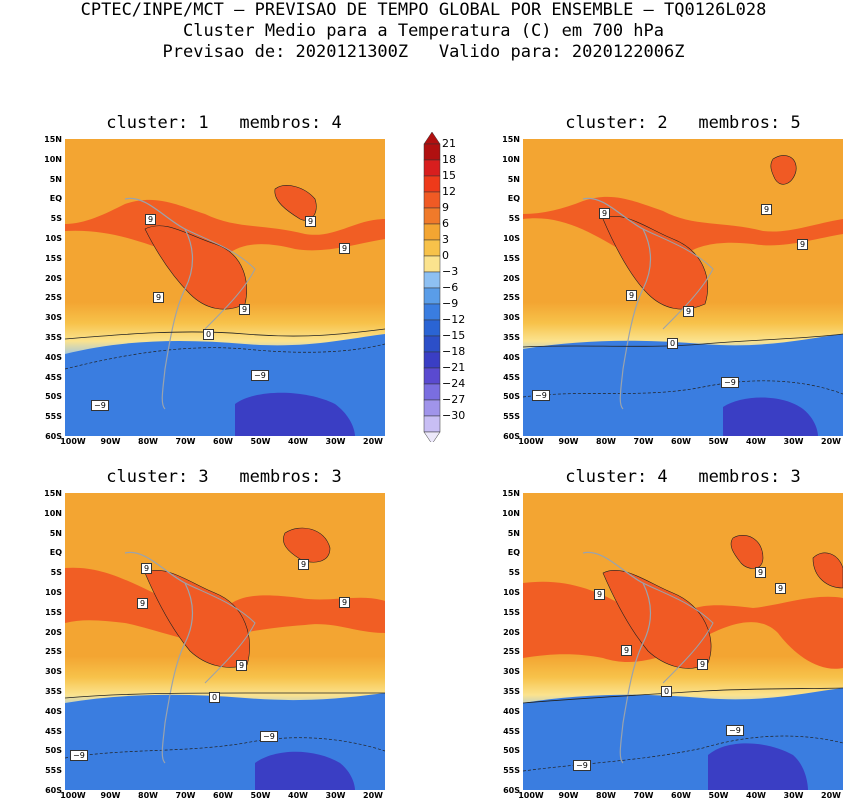  What do you see at coordinates (511, 731) in the screenshot?
I see `lat-tick-label: 45S` at bounding box center [511, 731].